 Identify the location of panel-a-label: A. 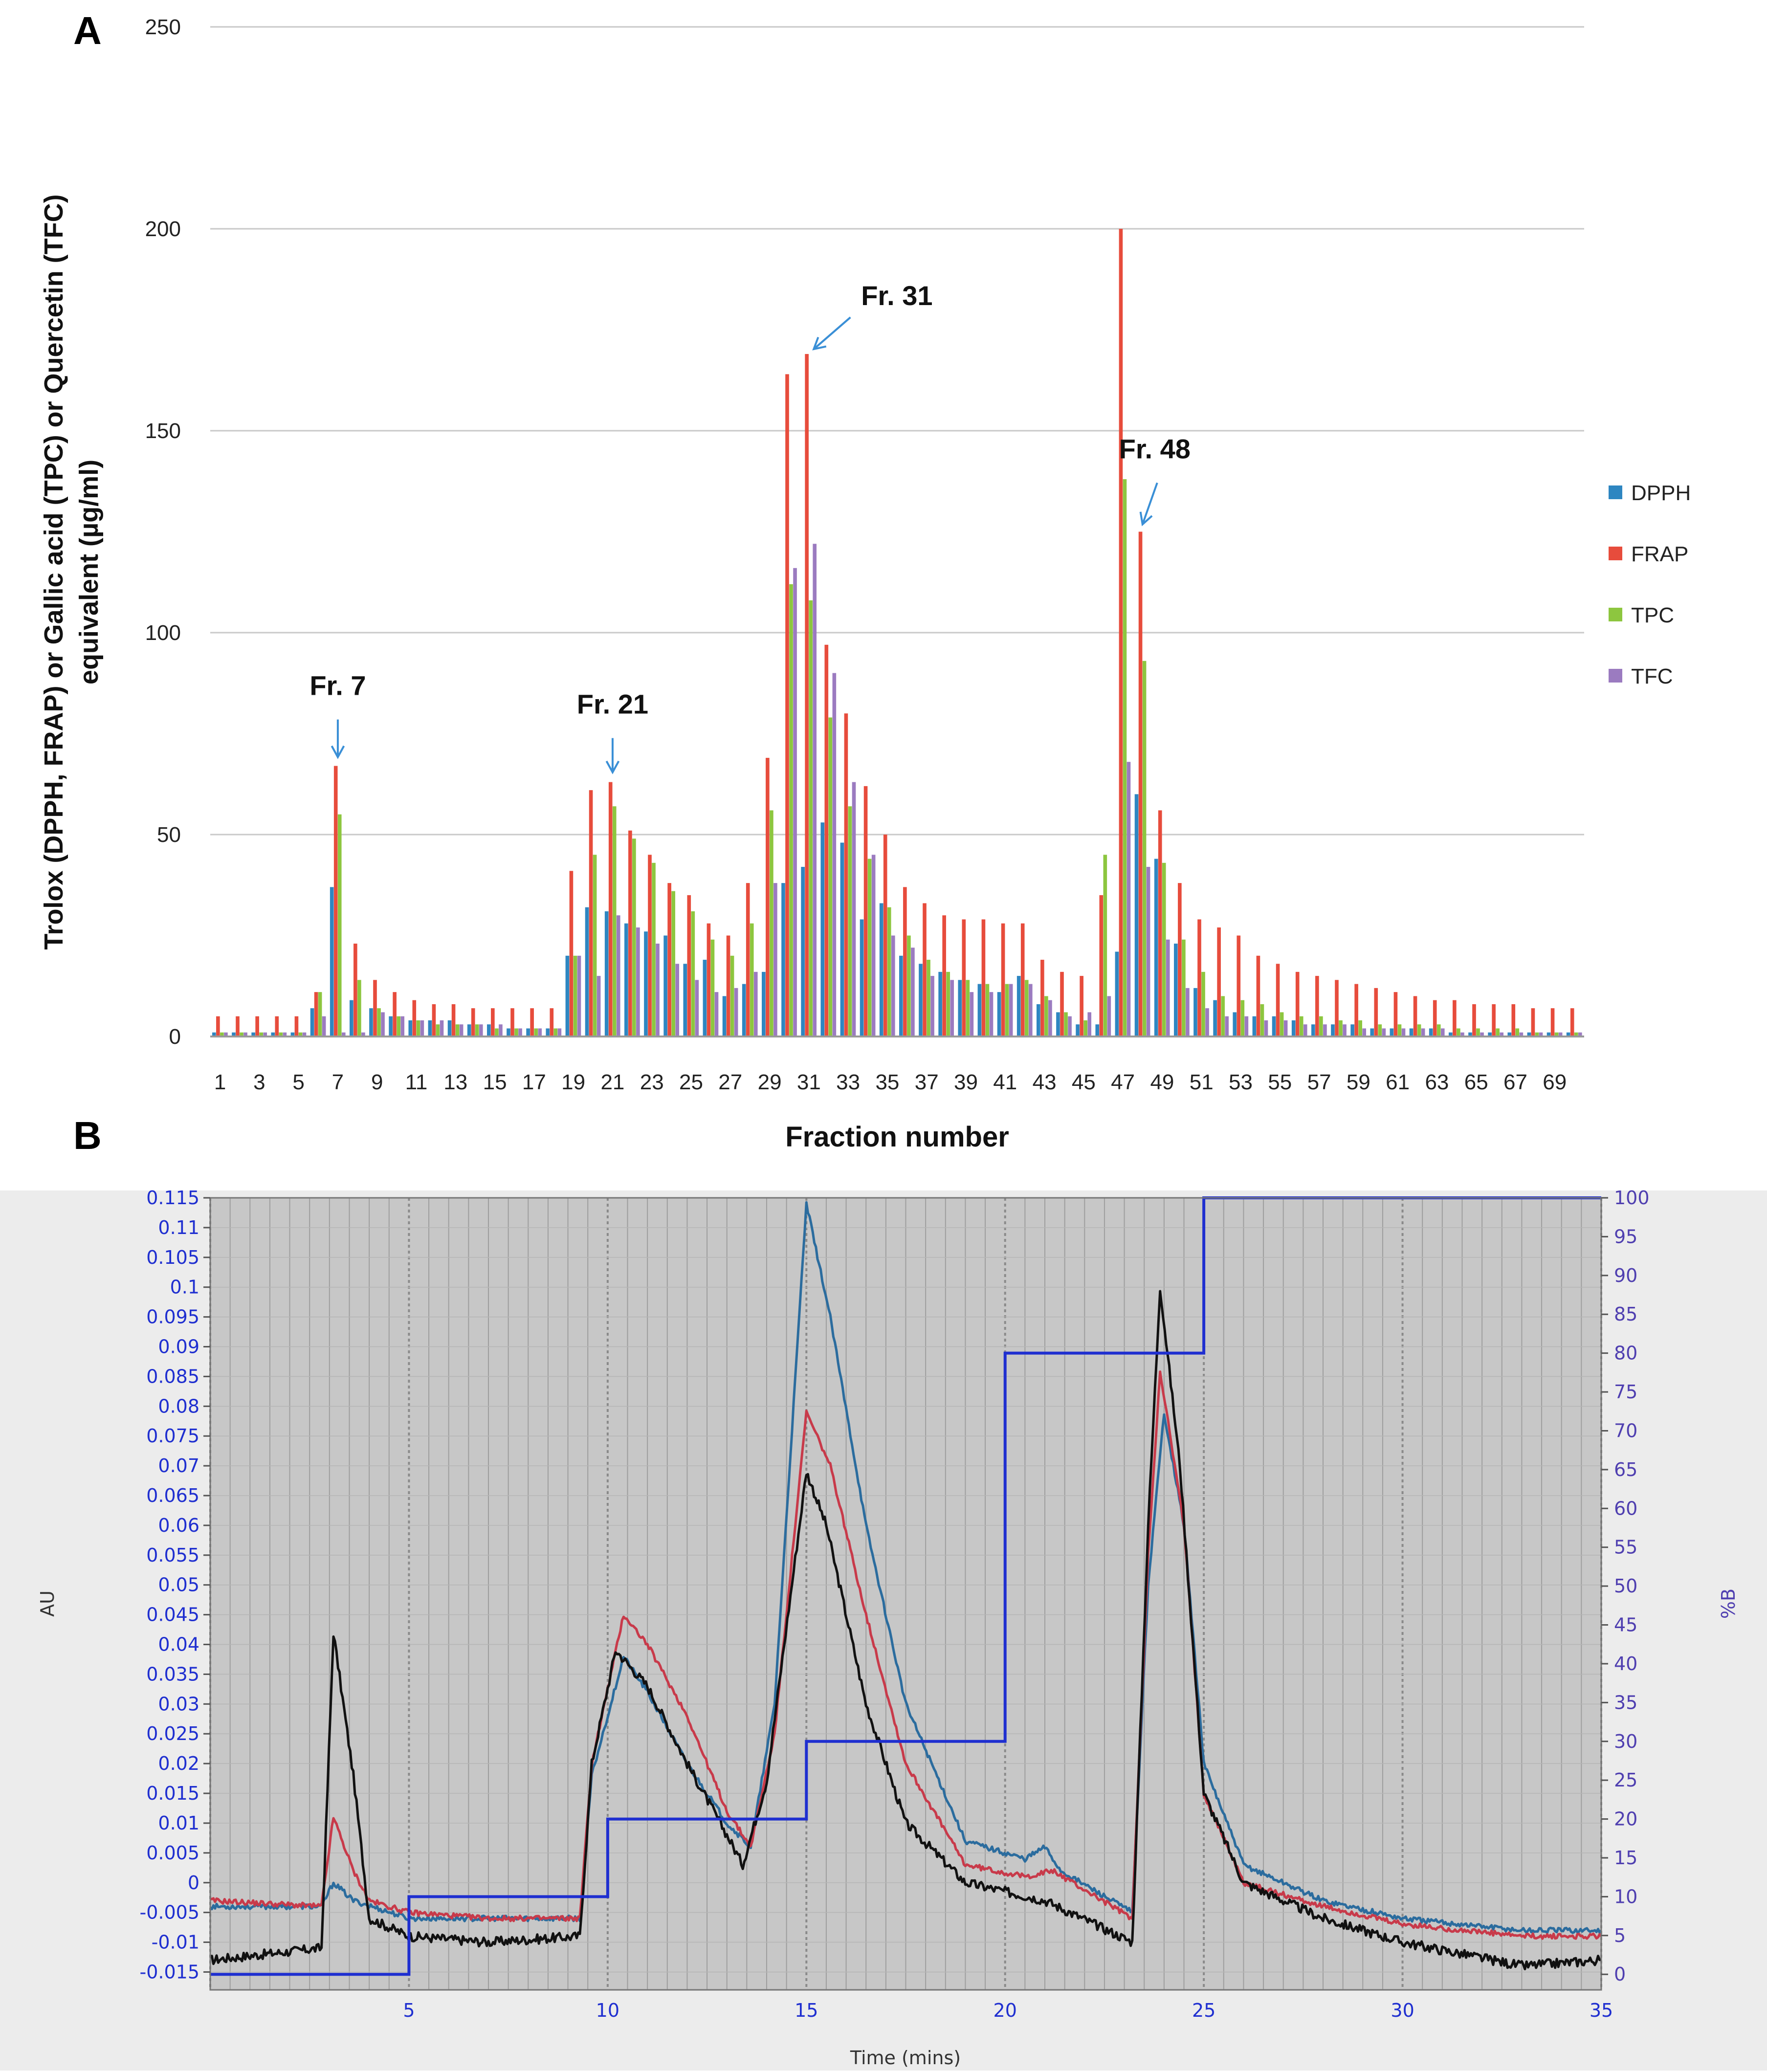
(87, 31).